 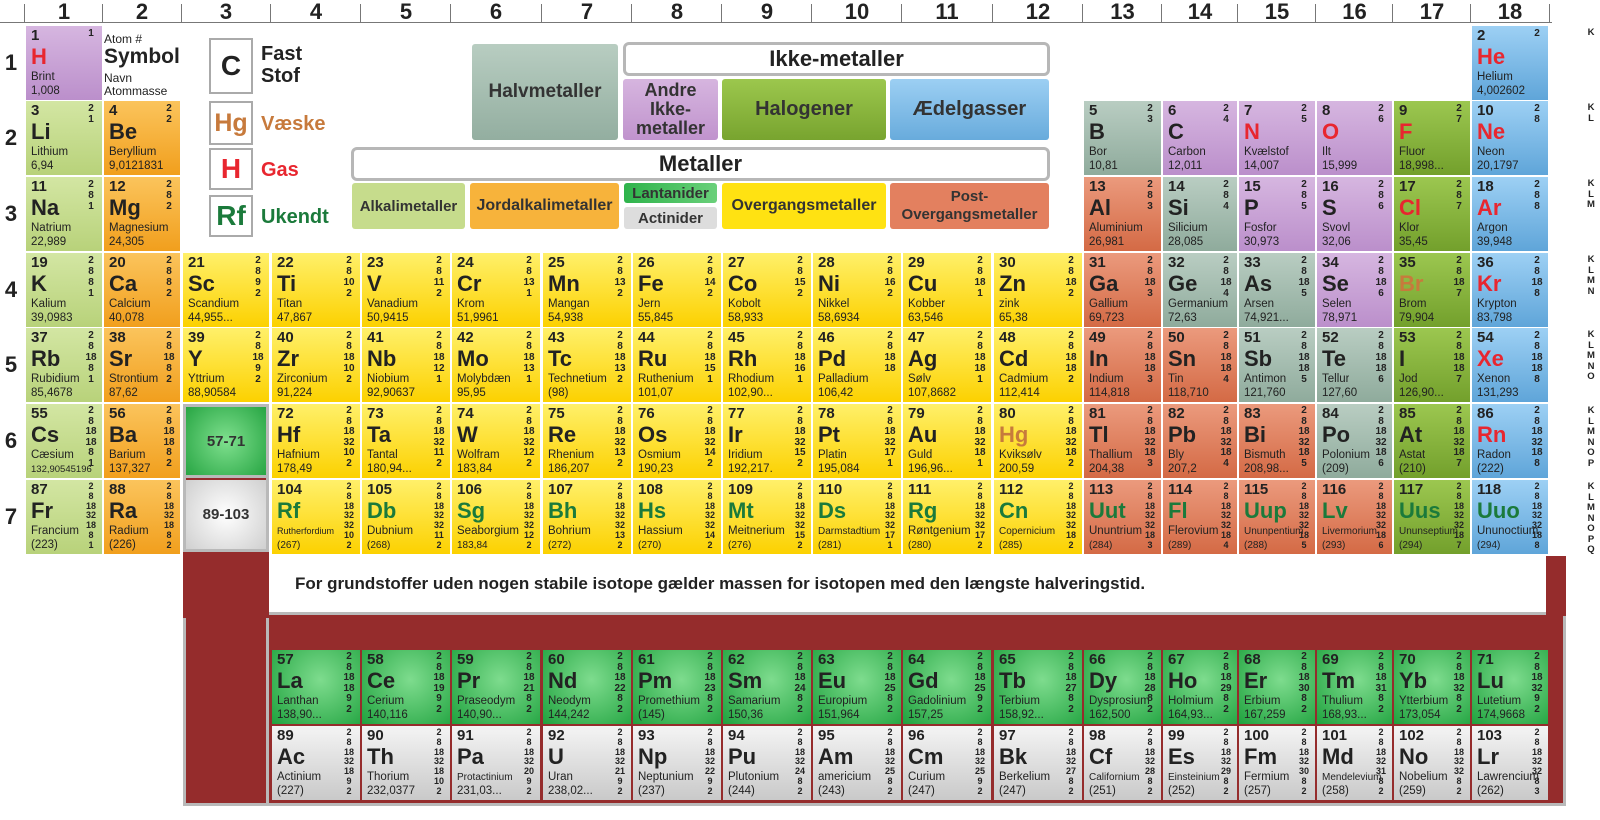 What do you see at coordinates (64, 517) in the screenshot?
I see `element-cell-fr: 87 Fr Francium (223) 2 8 18 32 18 8 1` at bounding box center [64, 517].